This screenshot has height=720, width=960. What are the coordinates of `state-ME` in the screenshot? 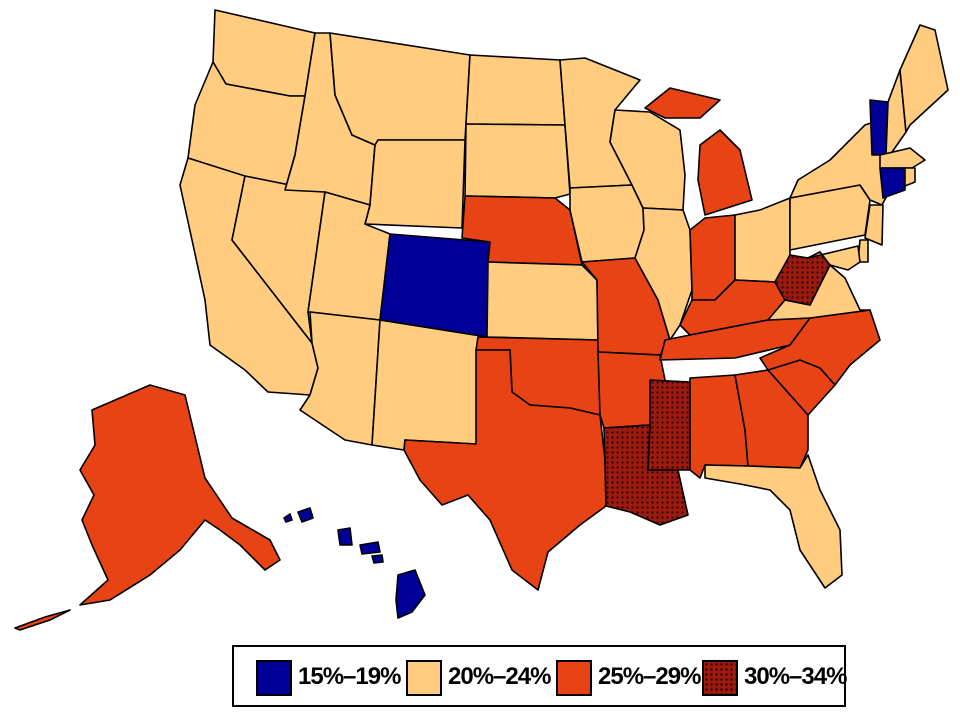 It's located at (924, 78).